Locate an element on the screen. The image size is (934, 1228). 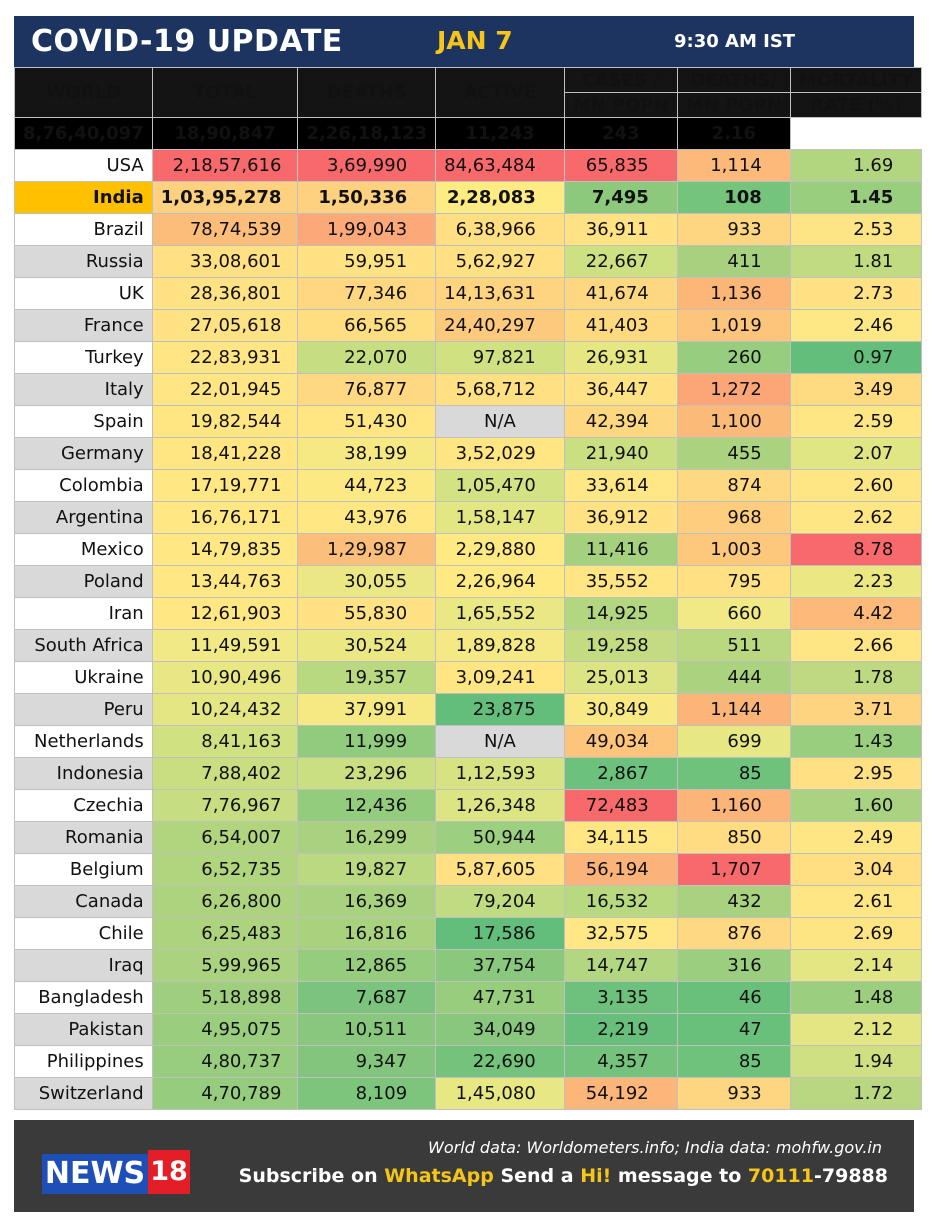
cell-active: 84,63,484 is located at coordinates (500, 165).